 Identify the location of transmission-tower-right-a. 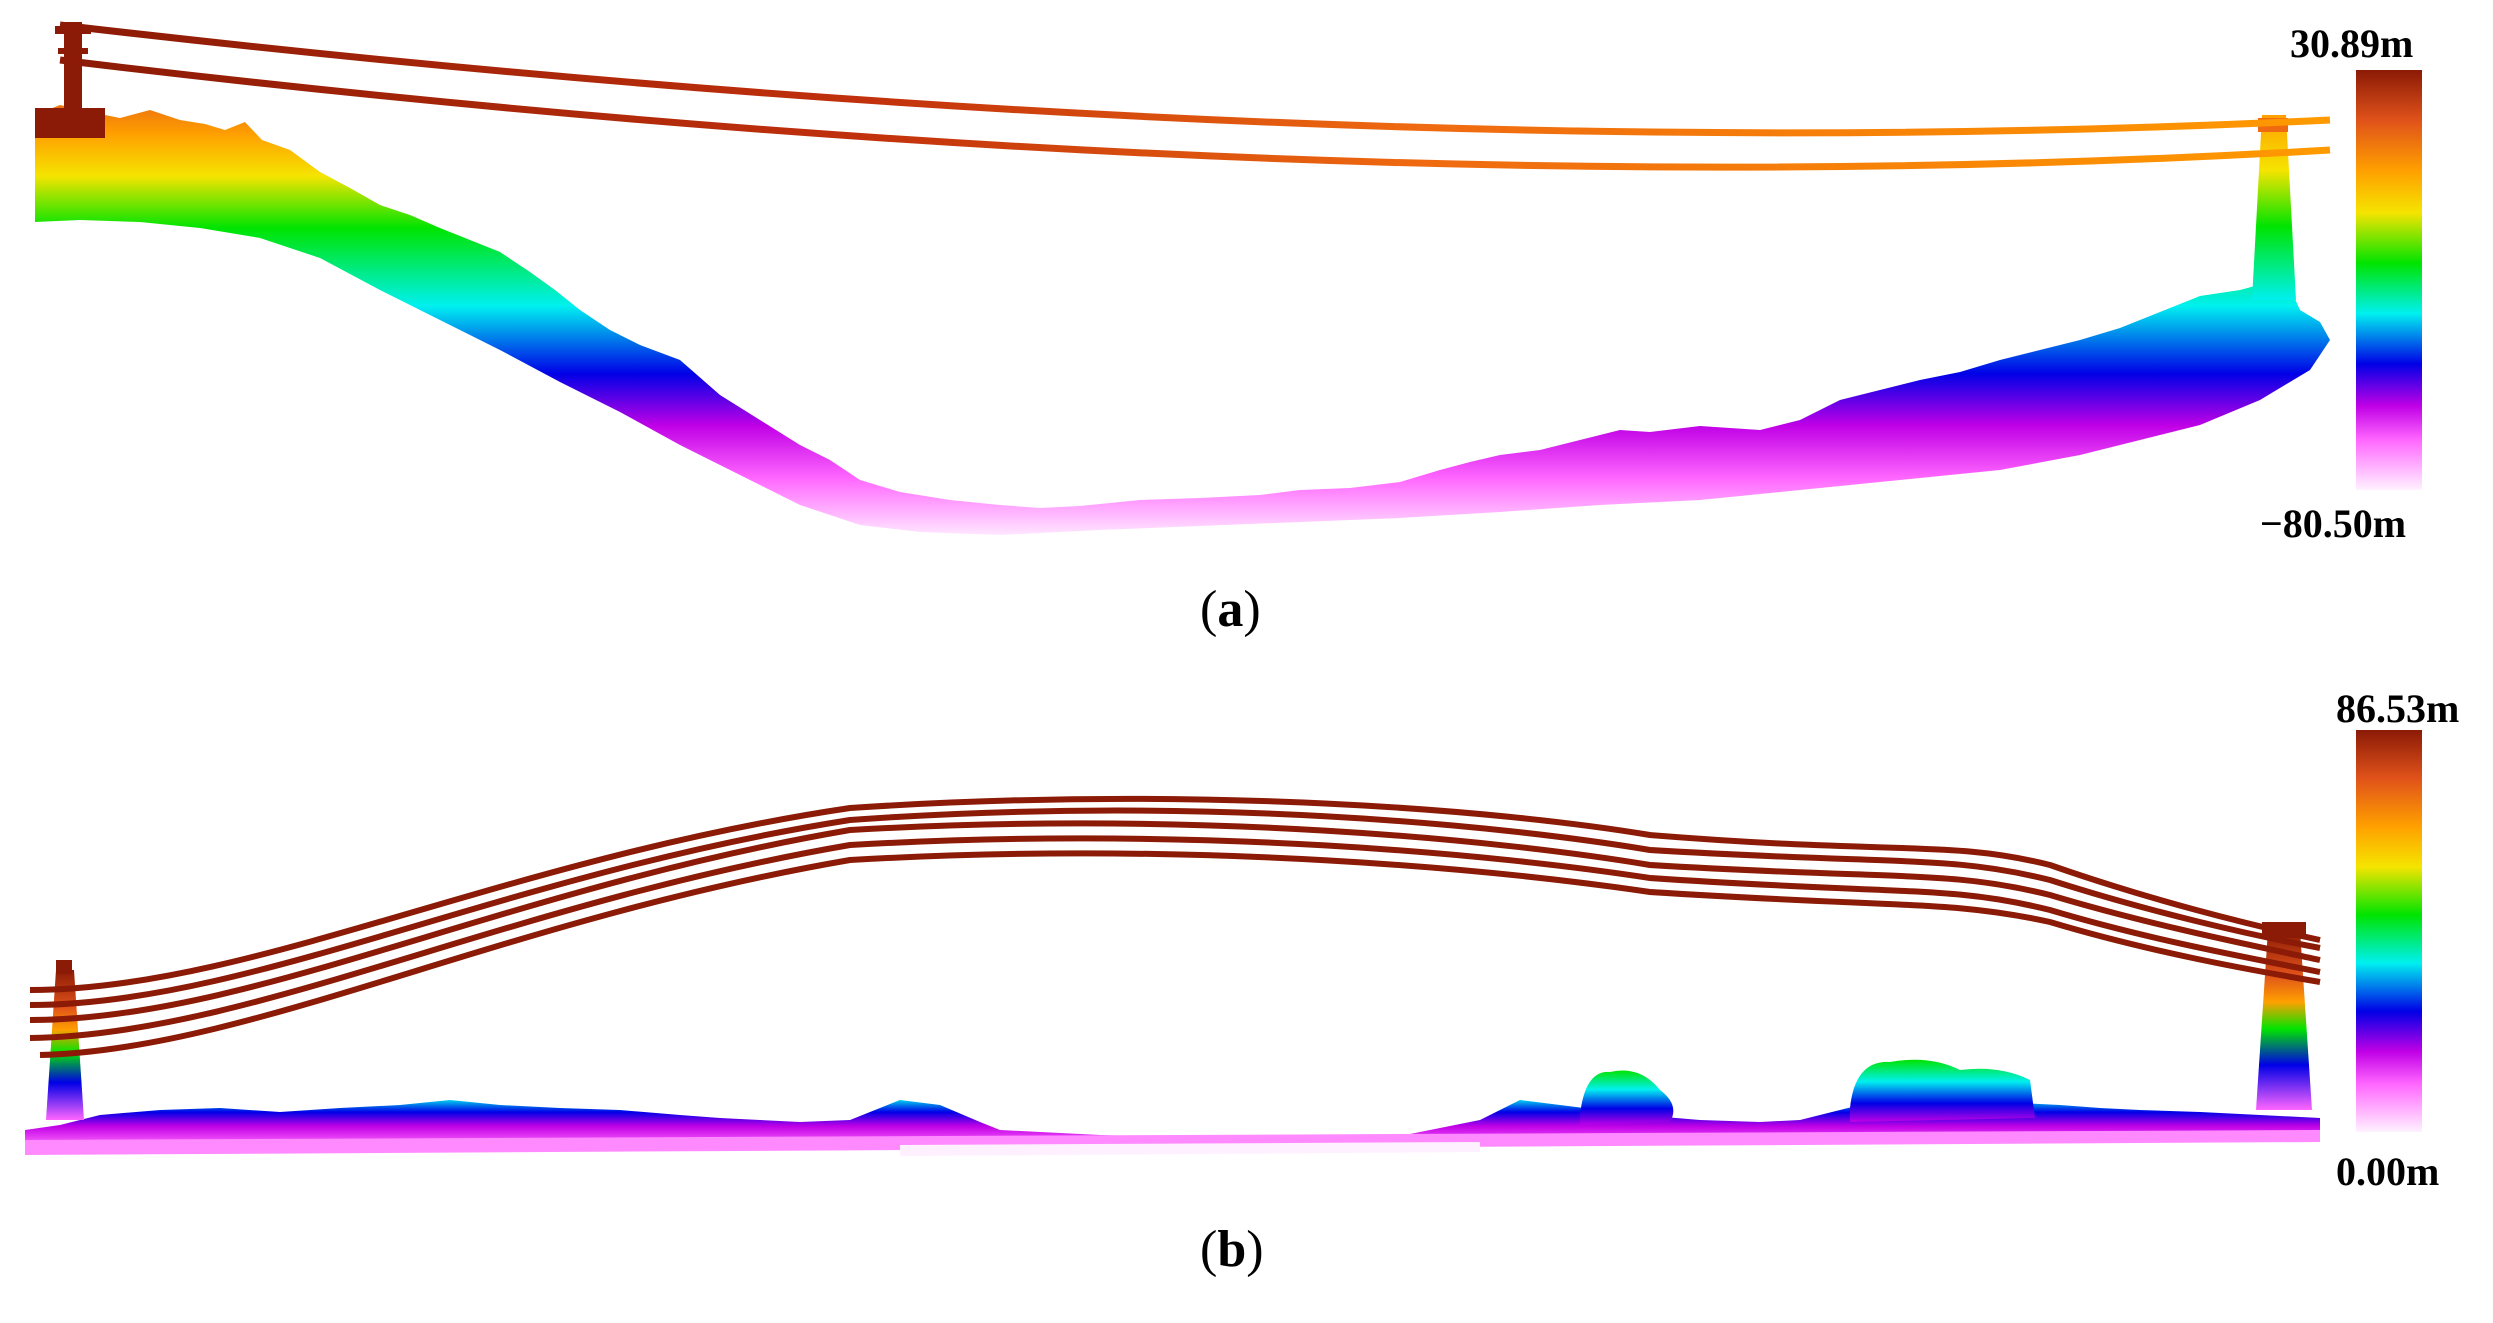
(2274, 207).